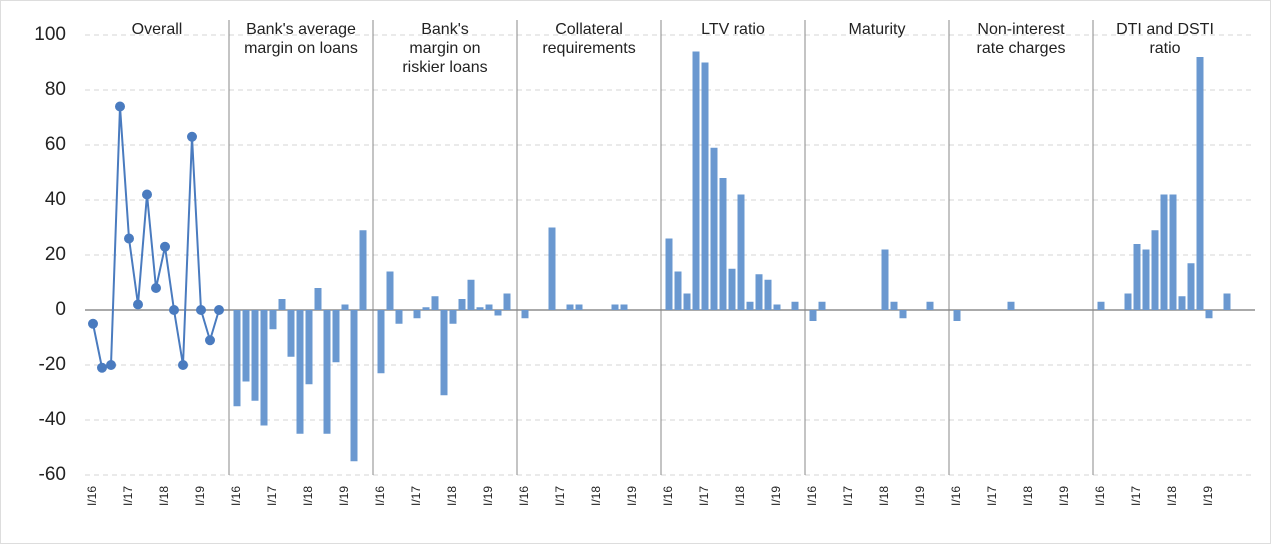  Describe the element at coordinates (588, 48) in the screenshot. I see `panel-title: requirements` at that location.